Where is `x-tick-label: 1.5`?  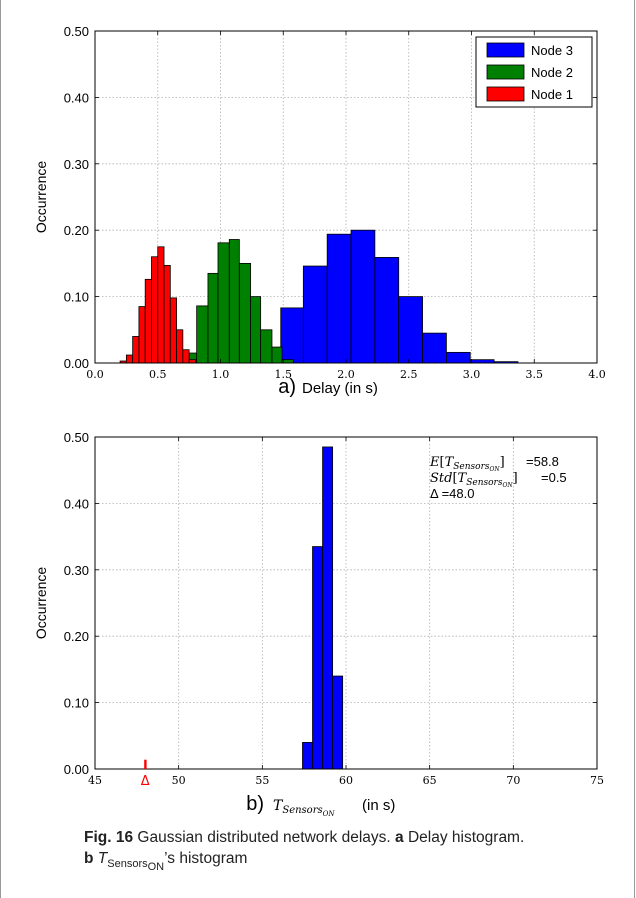
x-tick-label: 1.5 is located at coordinates (284, 374).